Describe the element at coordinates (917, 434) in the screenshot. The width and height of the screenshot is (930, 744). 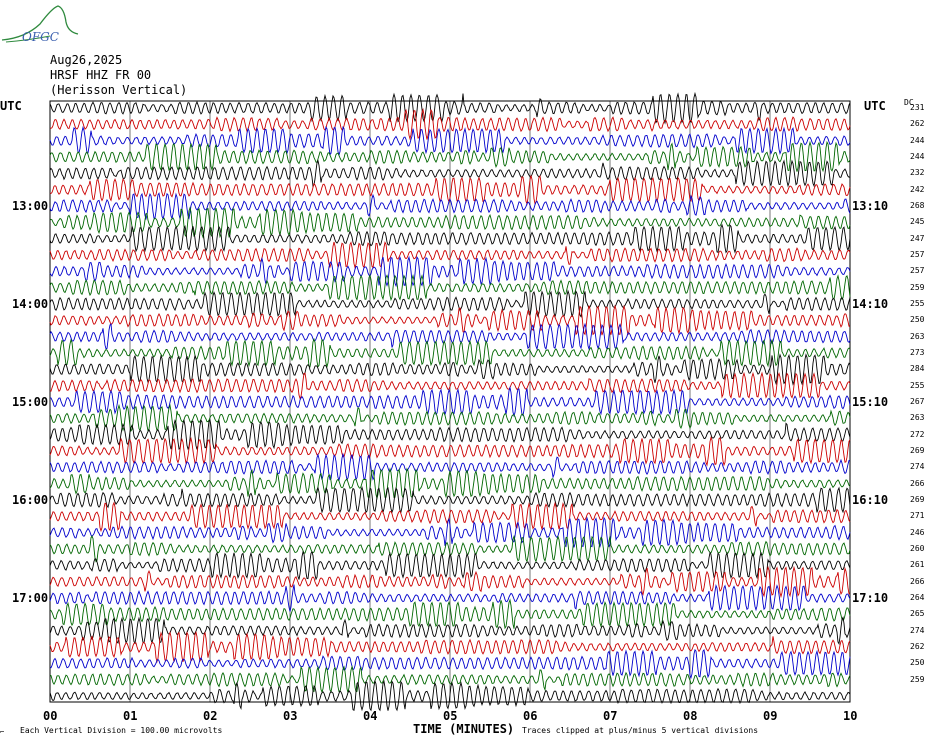
I see `dc-offset-label: 272` at that location.